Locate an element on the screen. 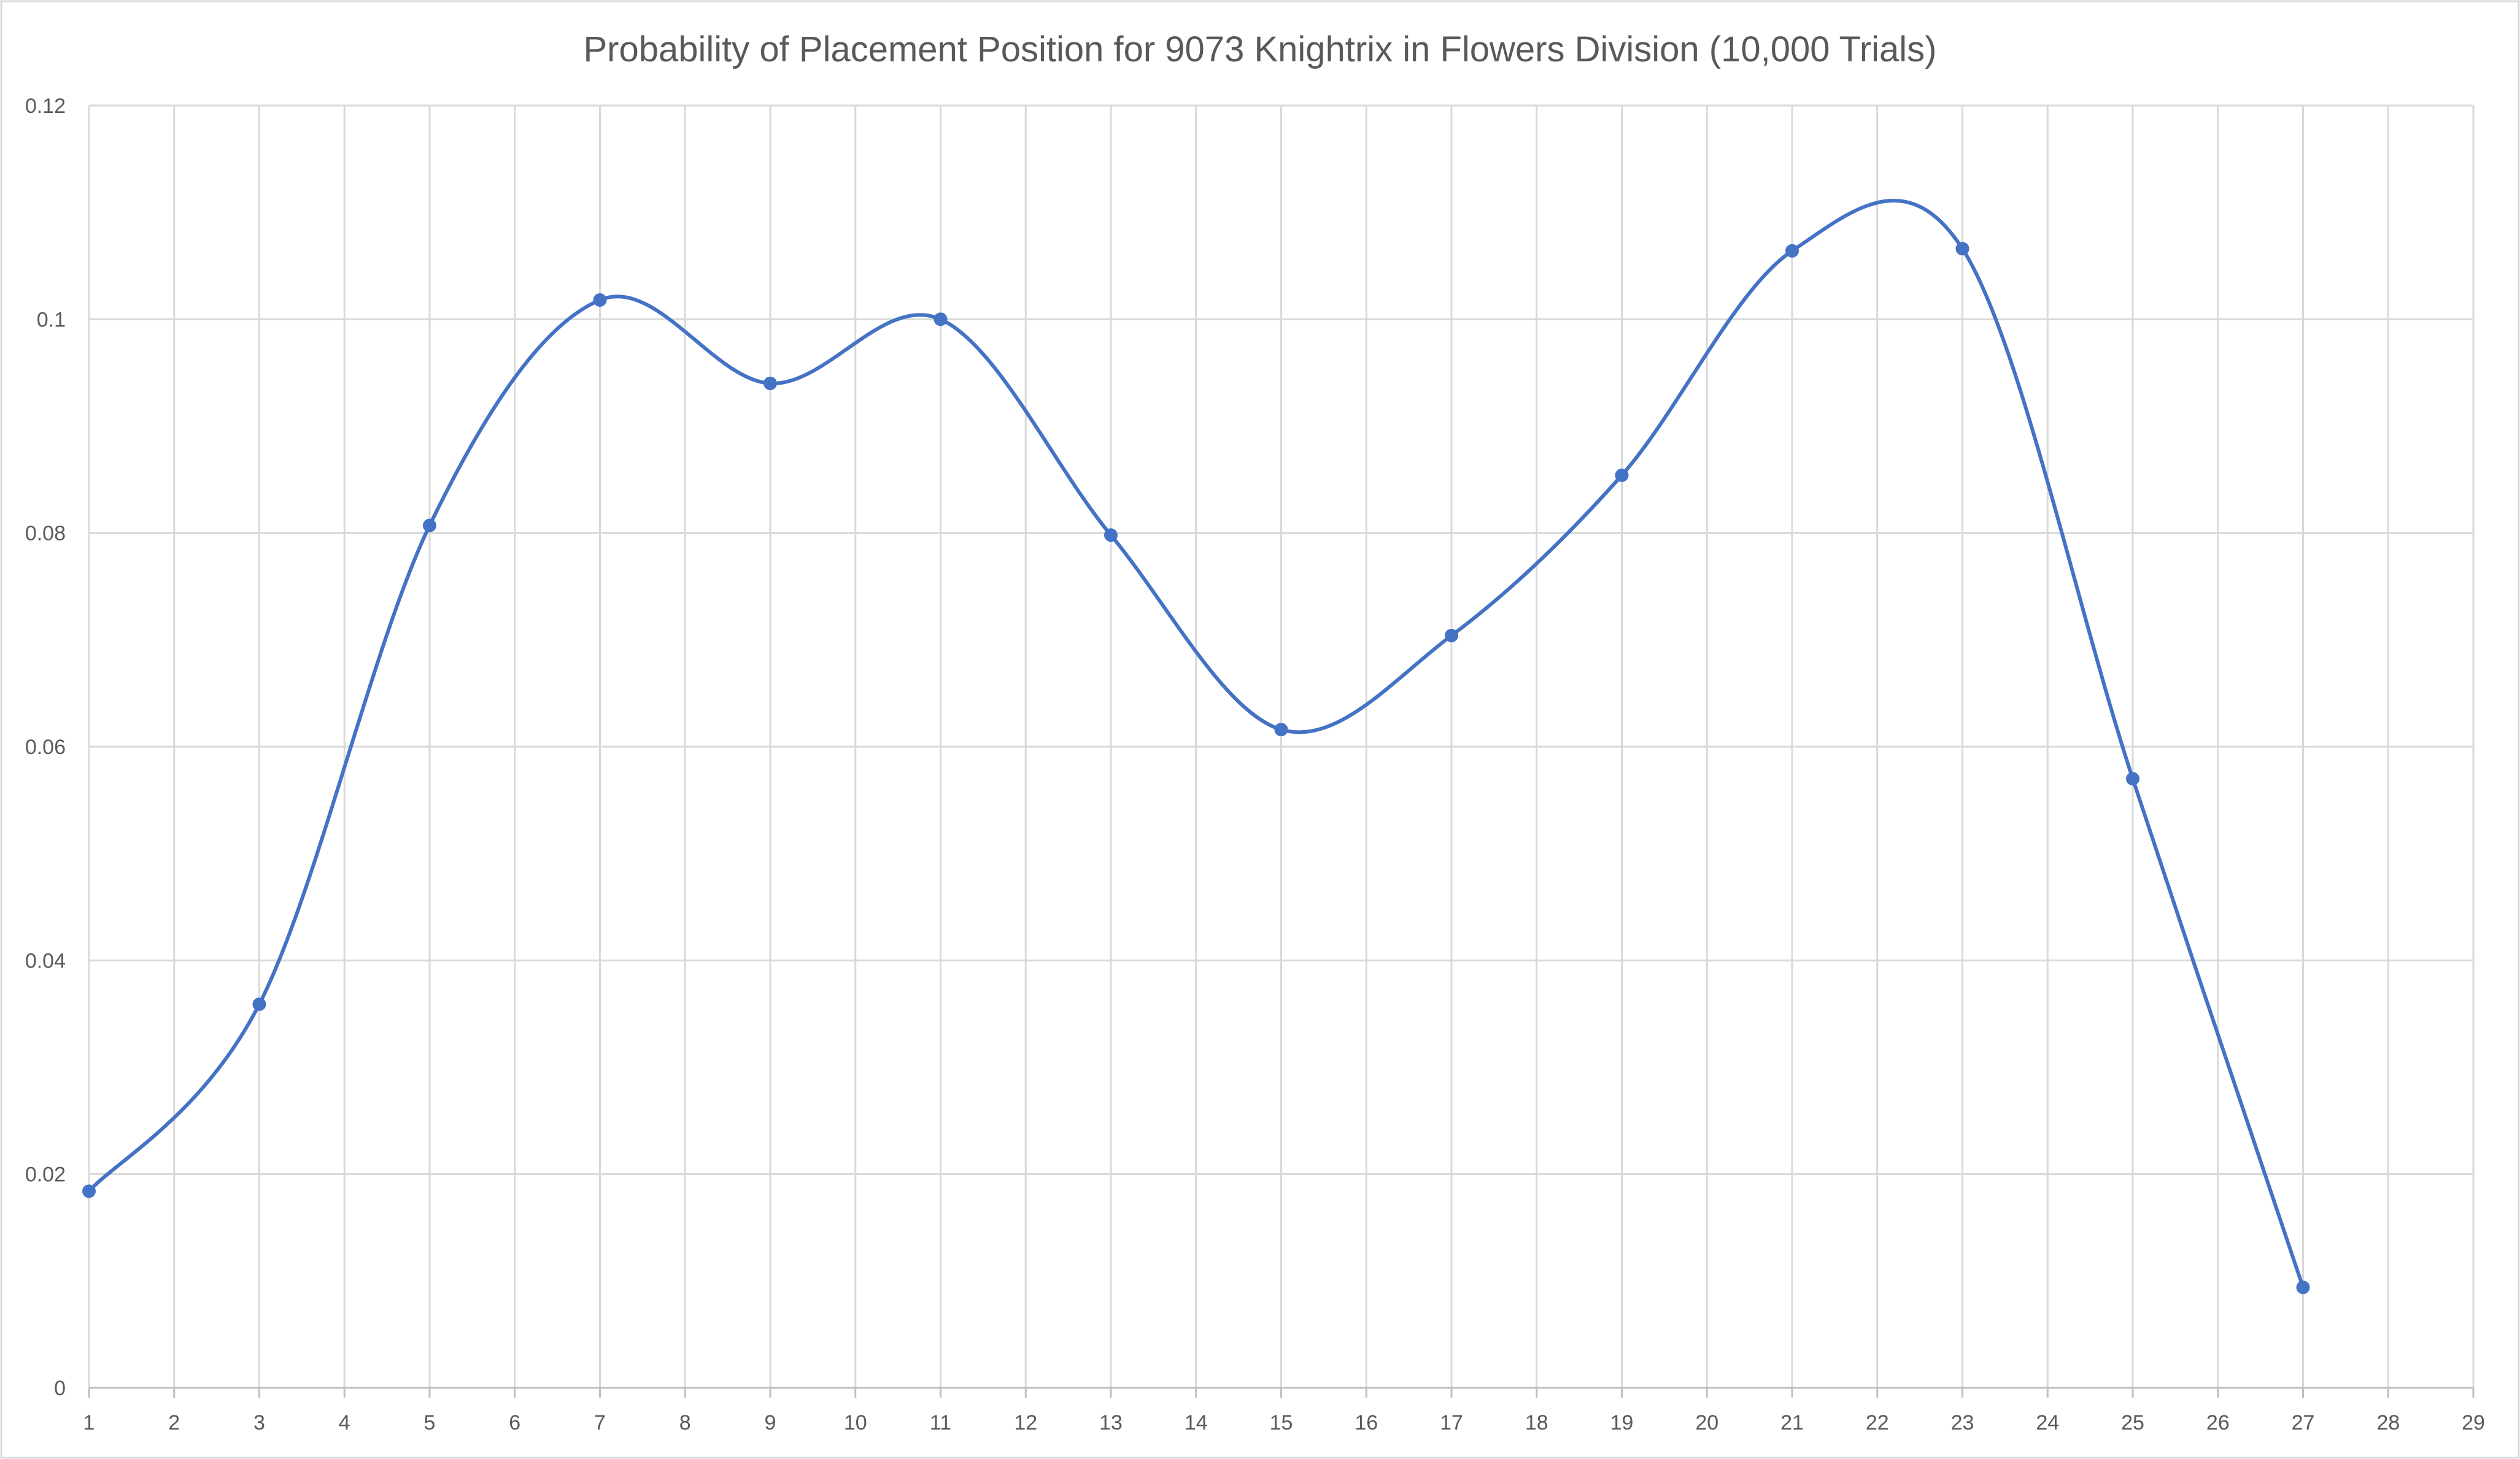 This screenshot has width=2520, height=1459. y-axis-tick-labels: 0 0.02 0.04 0.06 0.08 0.1 0.12 is located at coordinates (45, 747).